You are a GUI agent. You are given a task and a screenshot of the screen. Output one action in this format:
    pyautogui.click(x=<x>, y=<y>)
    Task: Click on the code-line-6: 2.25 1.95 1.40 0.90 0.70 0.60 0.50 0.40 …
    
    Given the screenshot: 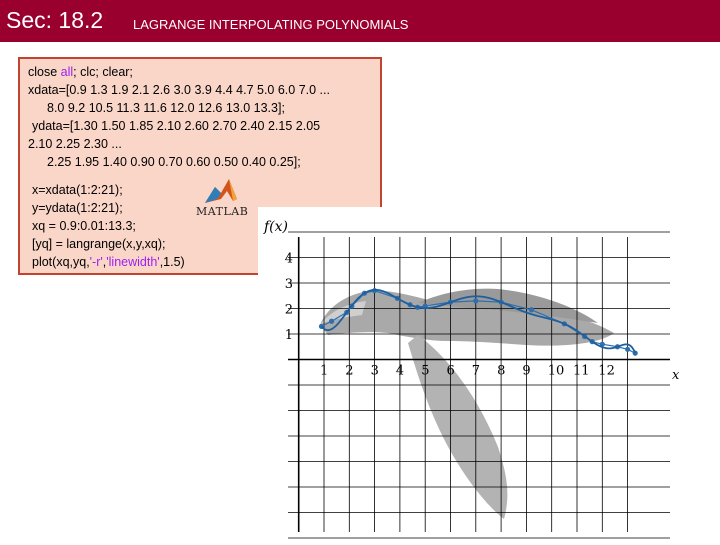 What is the action you would take?
    pyautogui.click(x=174, y=162)
    